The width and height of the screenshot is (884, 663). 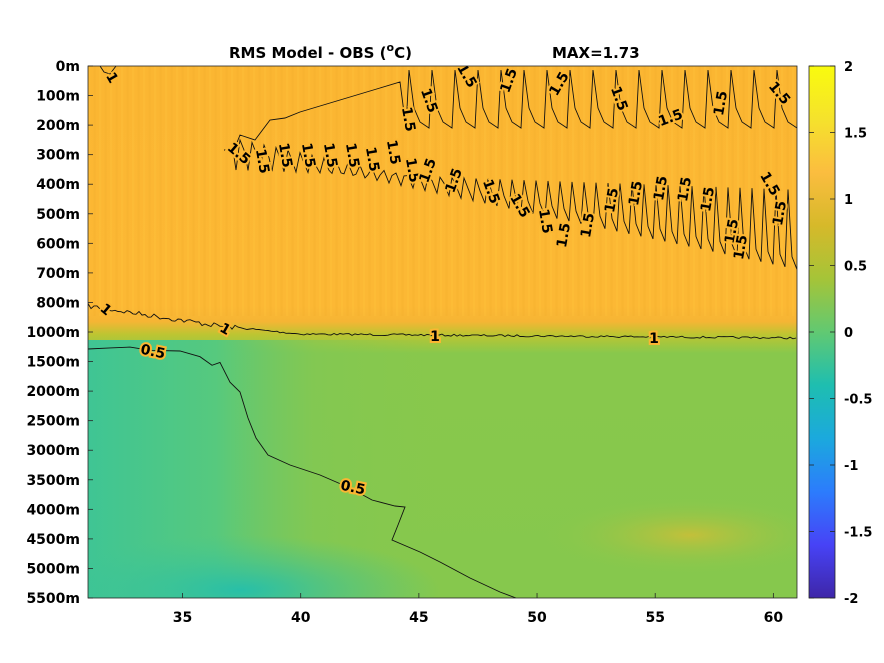 What do you see at coordinates (53, 392) in the screenshot?
I see `y-tick-label: 2000m` at bounding box center [53, 392].